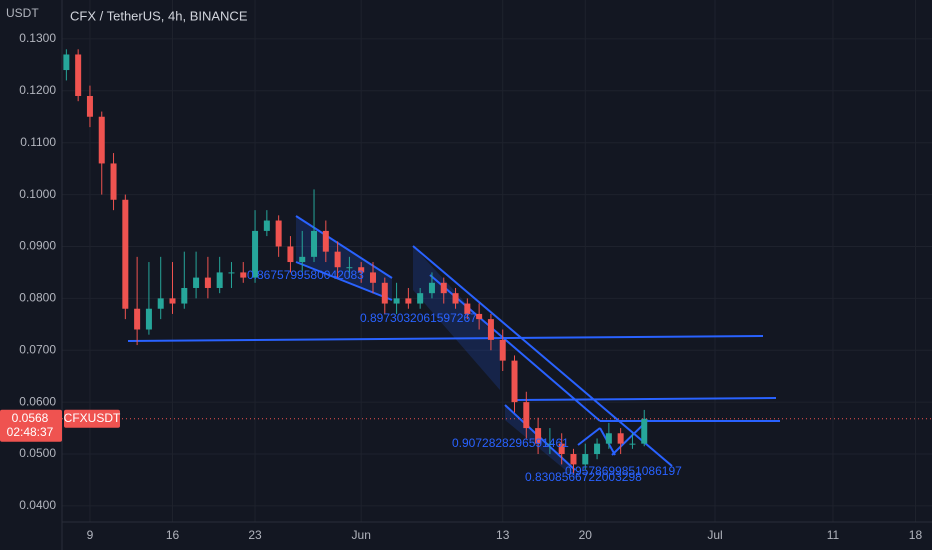  I want to click on time-scale-bg, so click(497, 536).